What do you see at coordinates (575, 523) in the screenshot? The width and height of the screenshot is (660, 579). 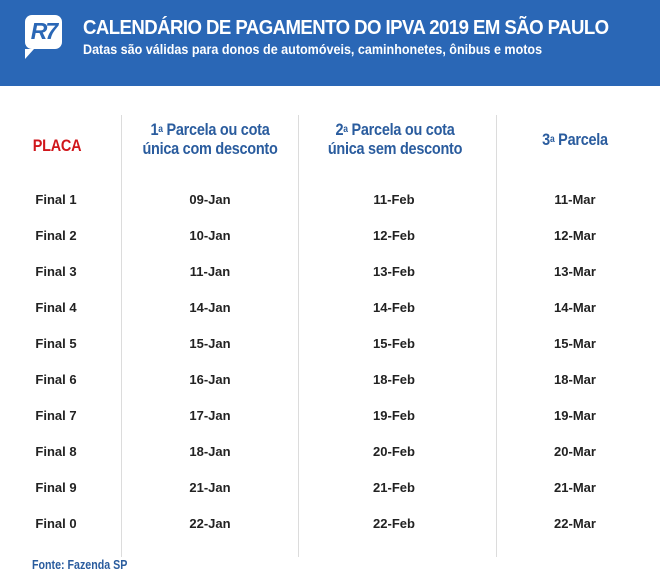 I see `row-parcela-3: 22-Mar` at bounding box center [575, 523].